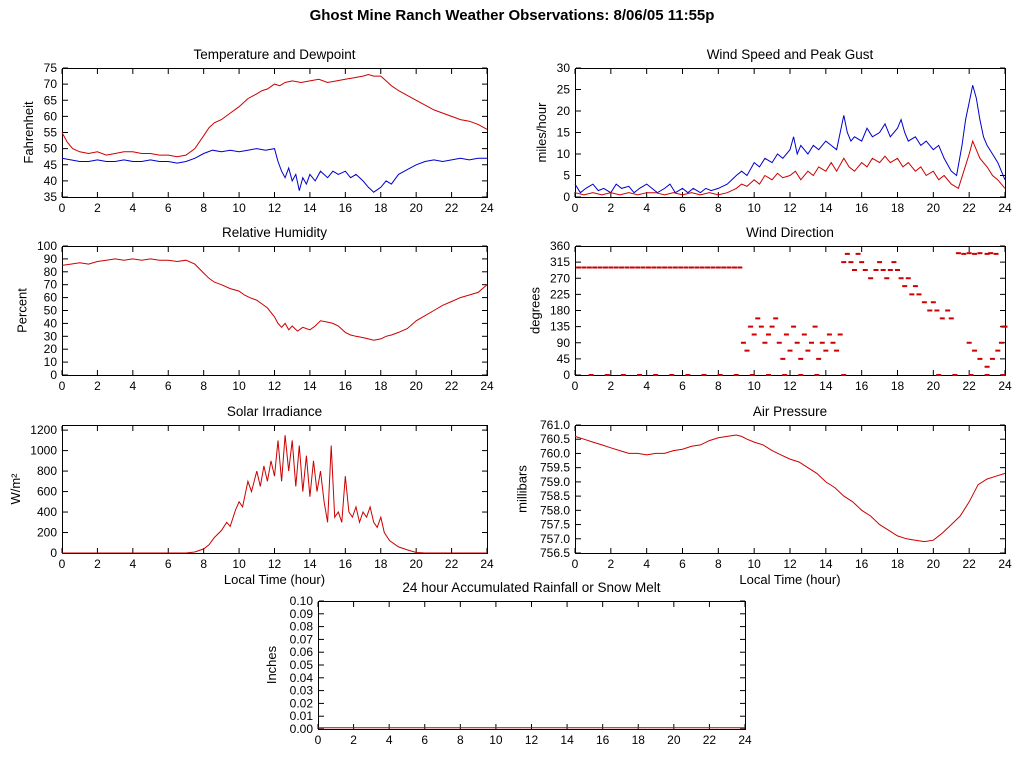 The width and height of the screenshot is (1024, 768). What do you see at coordinates (302, 601) in the screenshot?
I see `svg-text: 0.10` at bounding box center [302, 601].